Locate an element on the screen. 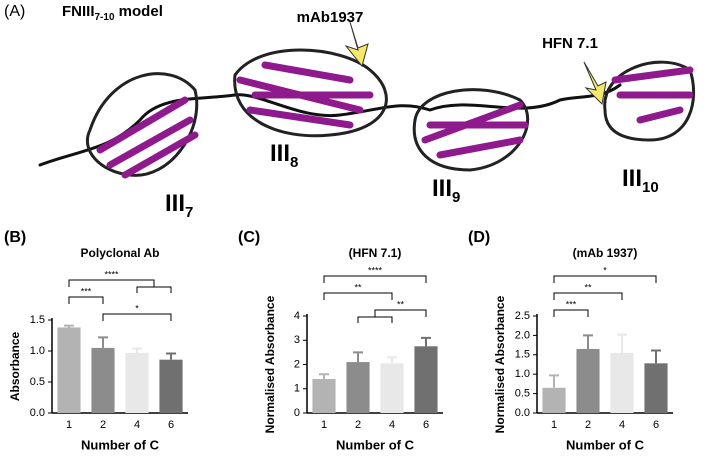 The width and height of the screenshot is (708, 461). domain-label: III10 is located at coordinates (640, 180).